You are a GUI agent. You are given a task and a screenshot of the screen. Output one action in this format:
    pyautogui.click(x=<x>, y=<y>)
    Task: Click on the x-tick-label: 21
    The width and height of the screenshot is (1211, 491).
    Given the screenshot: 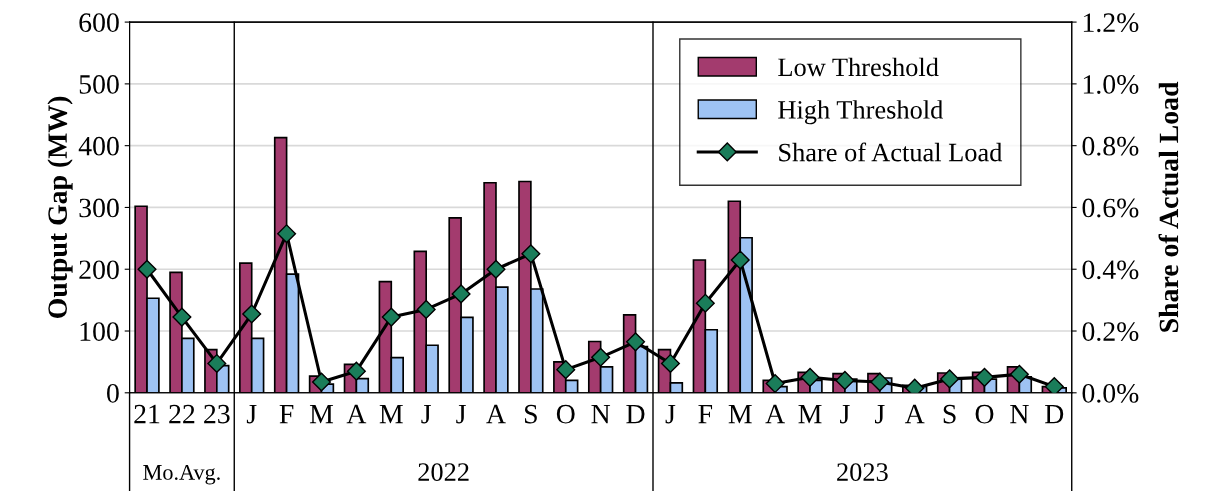 What is the action you would take?
    pyautogui.click(x=147, y=414)
    